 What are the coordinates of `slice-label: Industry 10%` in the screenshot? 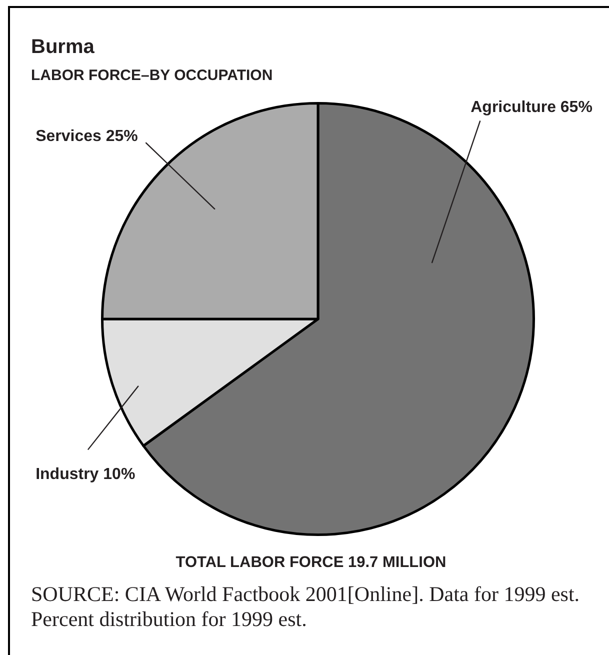 It's located at (86, 475).